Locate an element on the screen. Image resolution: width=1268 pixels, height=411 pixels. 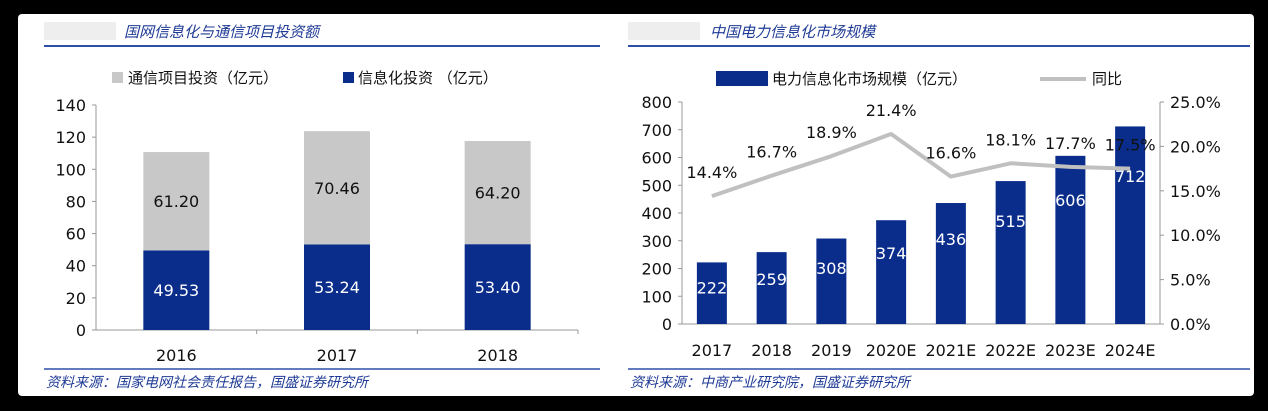
right-y2-tick-label: 5.0% is located at coordinates (1190, 280).